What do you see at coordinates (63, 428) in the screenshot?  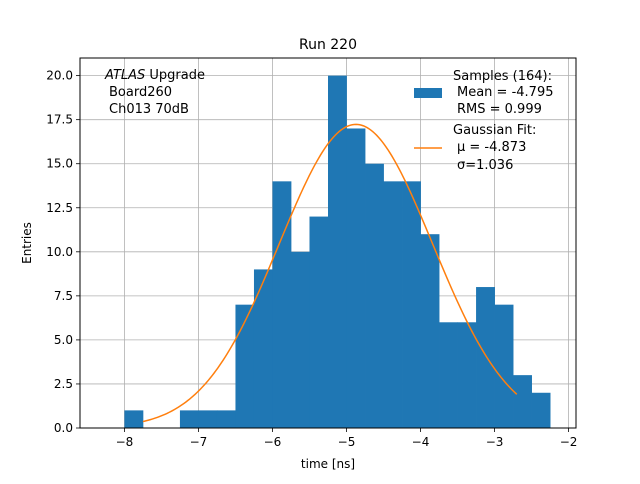 I see `y-tick-label-0: 0.0` at bounding box center [63, 428].